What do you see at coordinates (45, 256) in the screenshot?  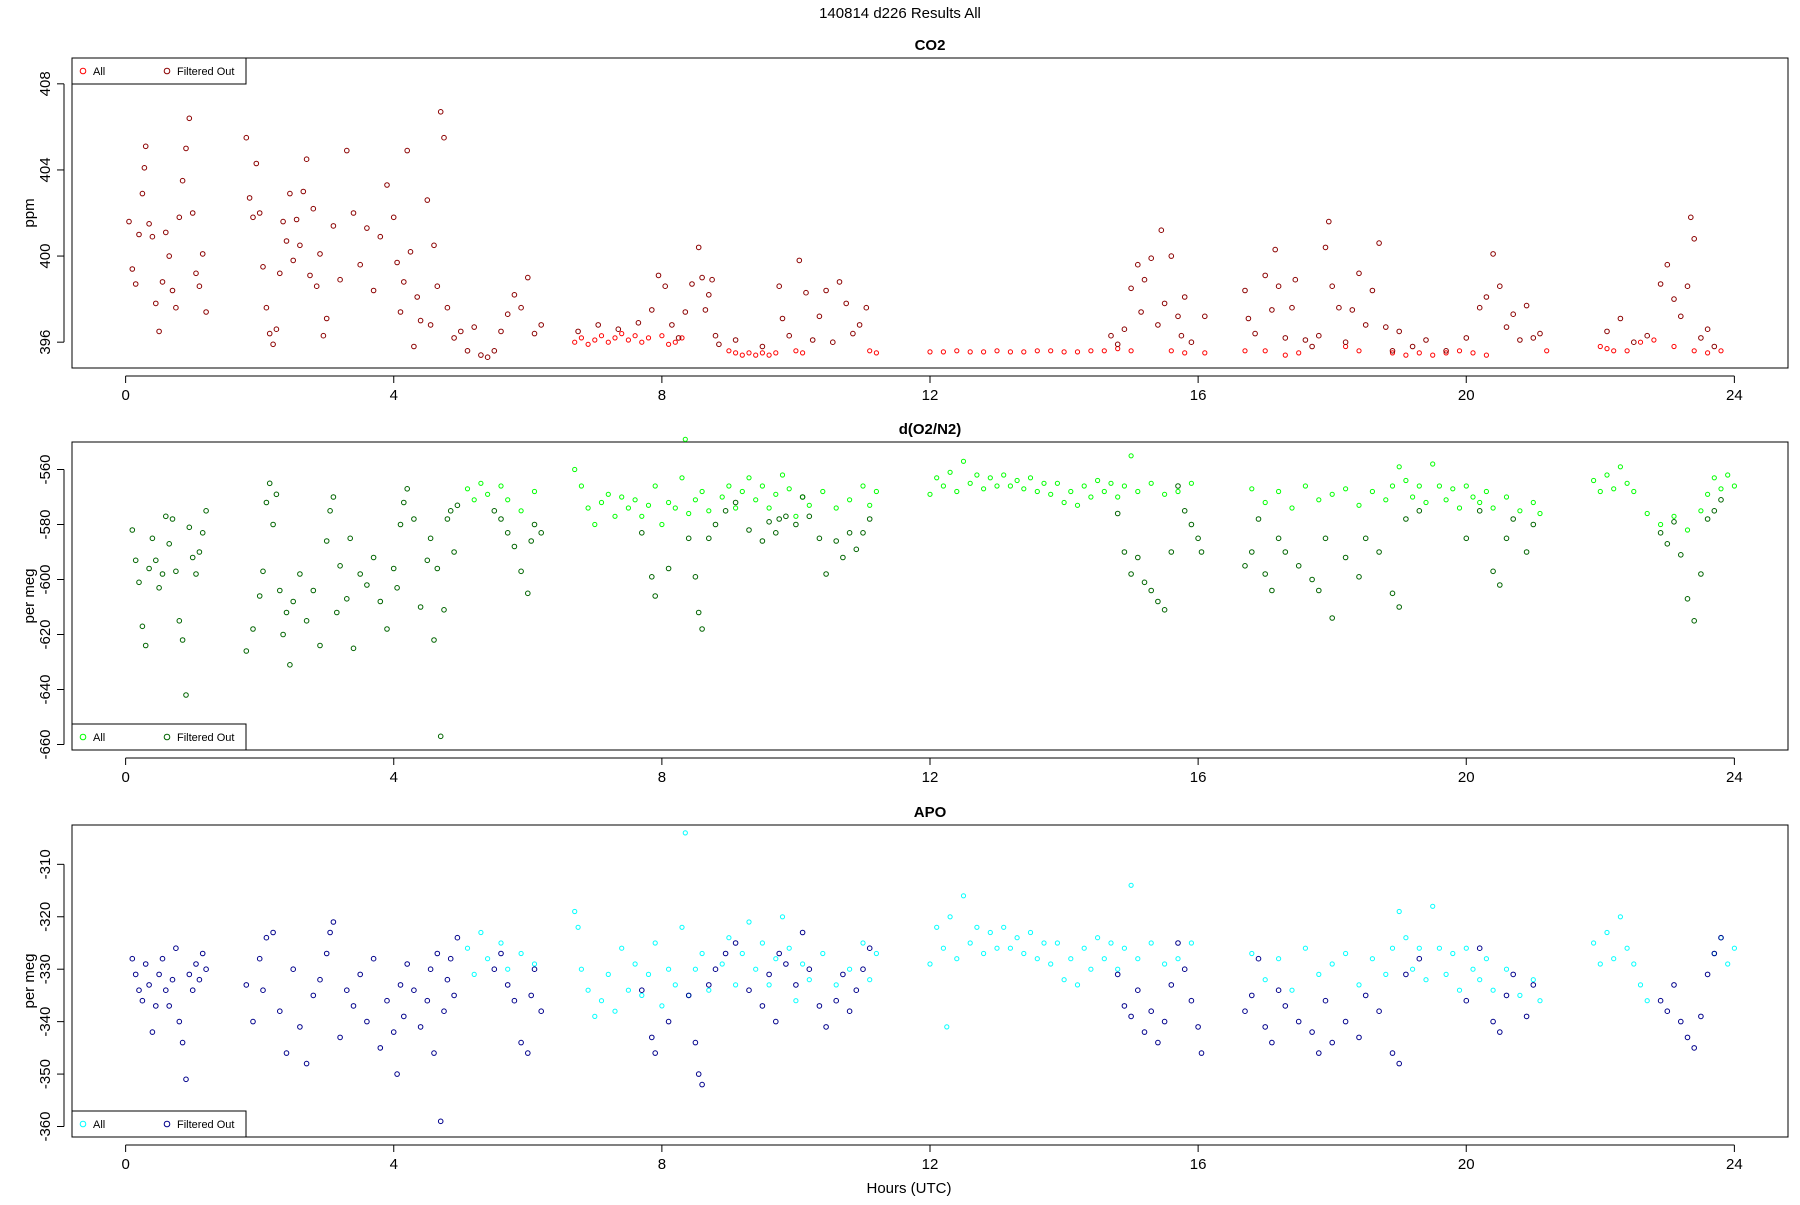 I see `y-tick-label: 400` at bounding box center [45, 256].